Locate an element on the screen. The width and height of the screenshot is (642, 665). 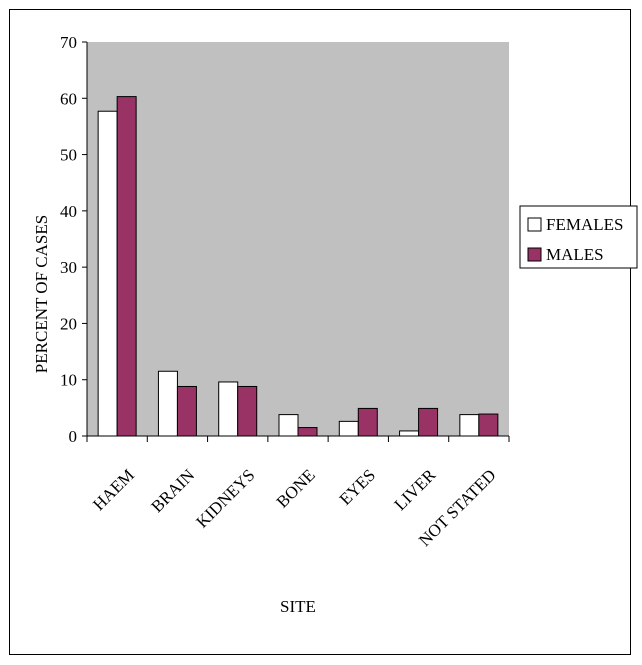
legend-label-females: FEMALES is located at coordinates (584, 224).